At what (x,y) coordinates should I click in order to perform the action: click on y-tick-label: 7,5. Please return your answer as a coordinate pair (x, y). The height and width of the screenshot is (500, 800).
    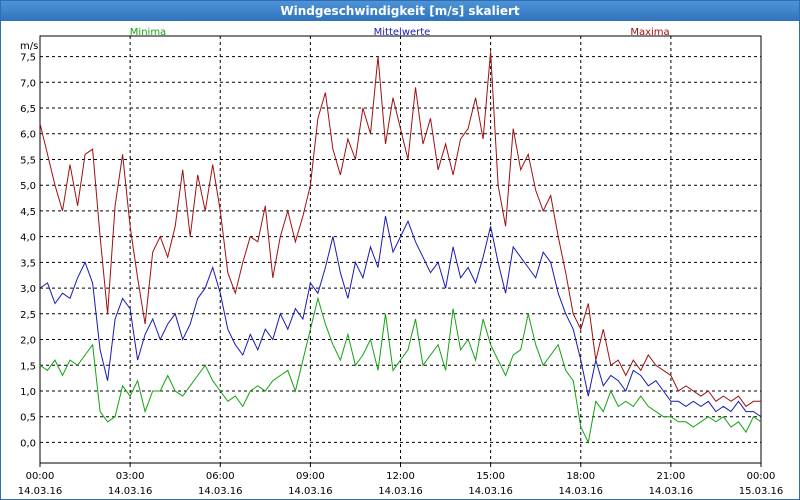
    Looking at the image, I should click on (28, 58).